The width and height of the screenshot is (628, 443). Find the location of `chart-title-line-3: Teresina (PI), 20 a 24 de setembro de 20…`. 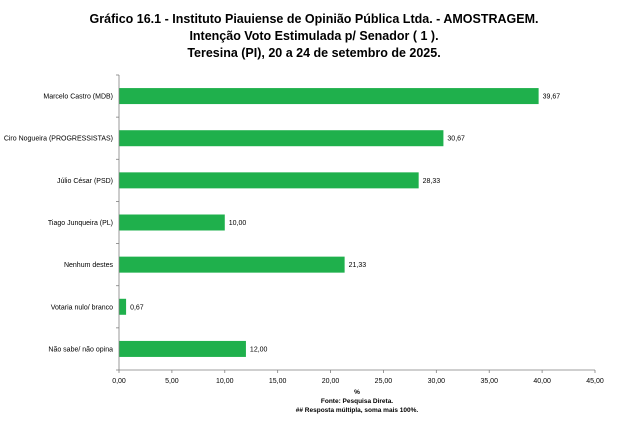

chart-title-line-3: Teresina (PI), 20 a 24 de setembro de 20… is located at coordinates (314, 53).